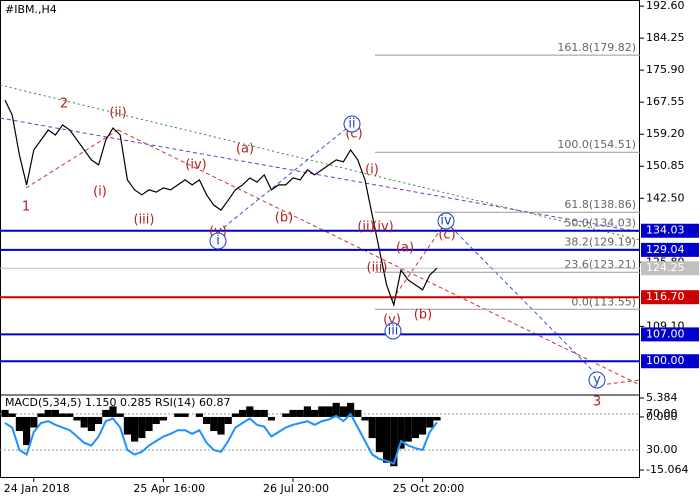  Describe the element at coordinates (662, 449) in the screenshot. I see `y2-tick-label: 30.00` at that location.